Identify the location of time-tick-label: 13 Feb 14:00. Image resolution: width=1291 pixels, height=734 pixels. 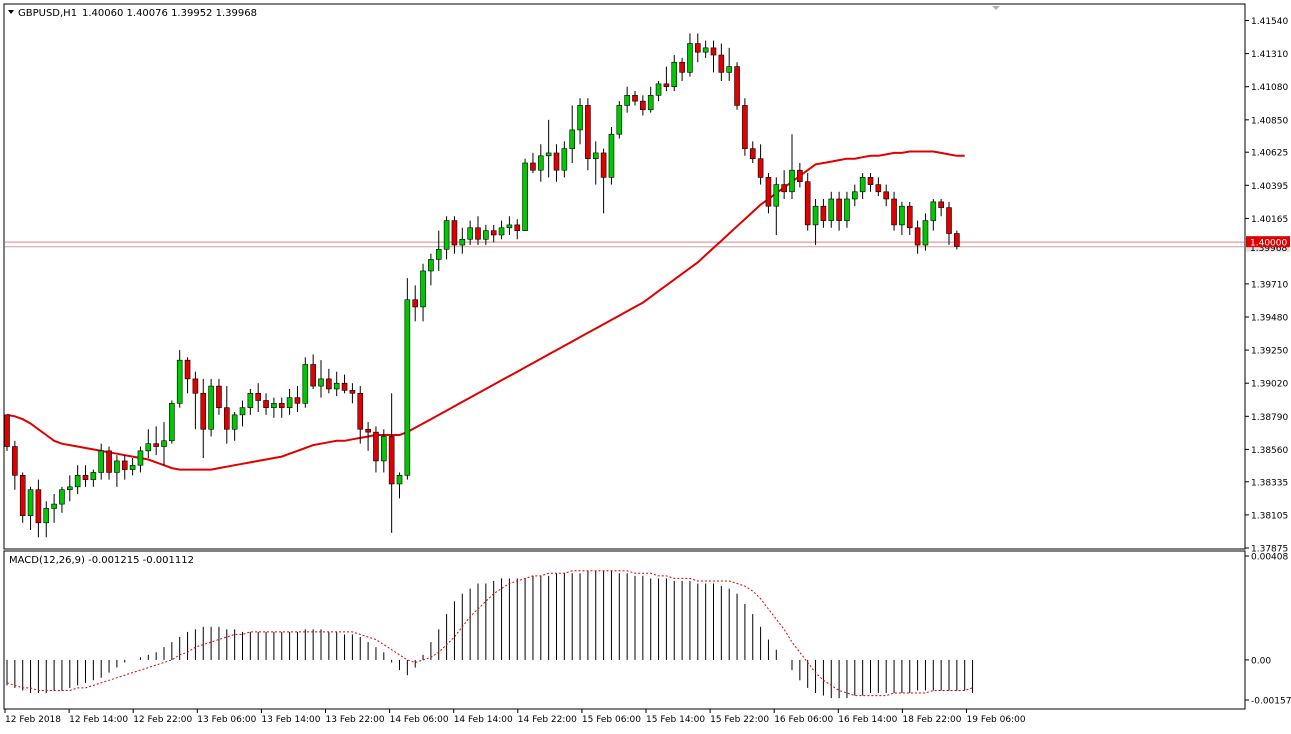
(290, 720).